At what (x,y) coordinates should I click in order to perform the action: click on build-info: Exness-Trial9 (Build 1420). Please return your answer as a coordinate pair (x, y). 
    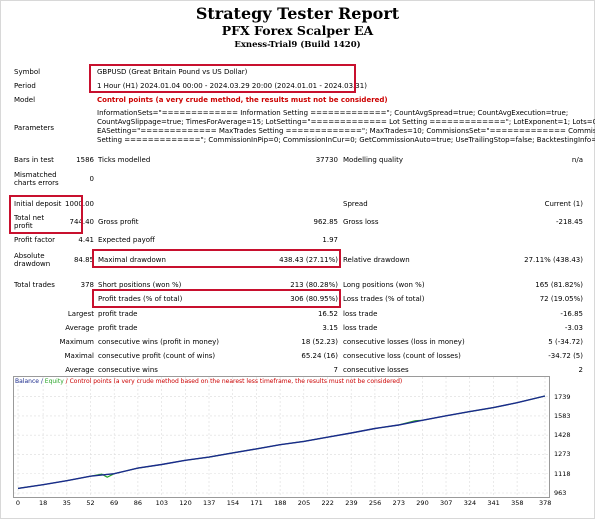
    Looking at the image, I should click on (297, 45).